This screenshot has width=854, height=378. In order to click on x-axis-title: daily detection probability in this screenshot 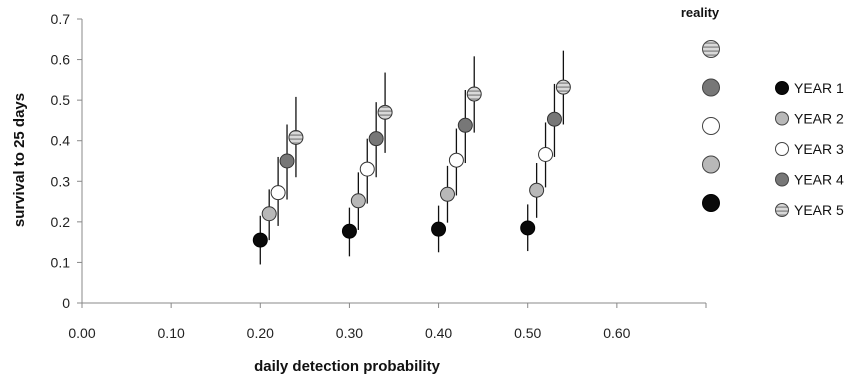, I will do `click(347, 366)`.